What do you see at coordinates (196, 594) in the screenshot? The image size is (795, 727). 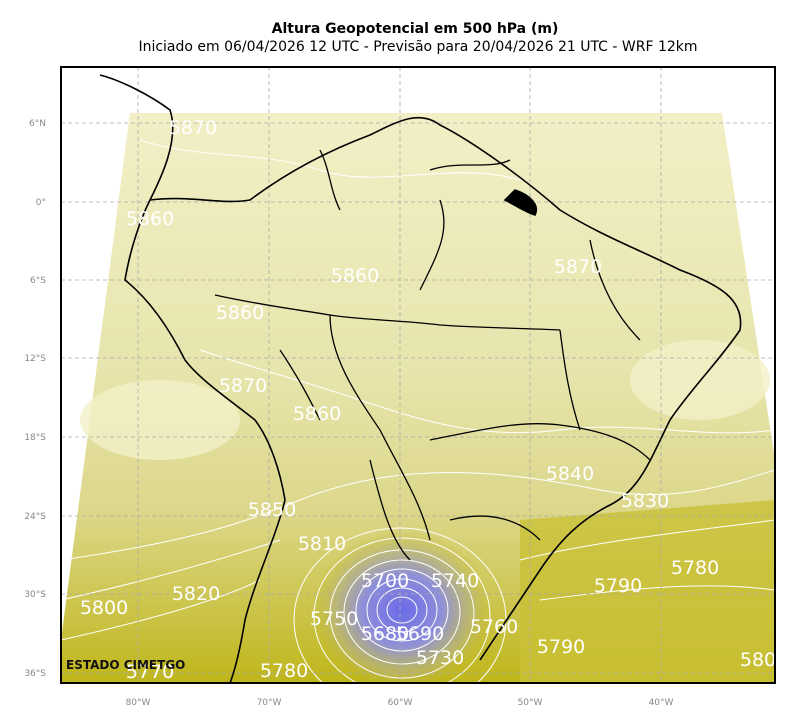 I see `contour-label: 5820` at bounding box center [196, 594].